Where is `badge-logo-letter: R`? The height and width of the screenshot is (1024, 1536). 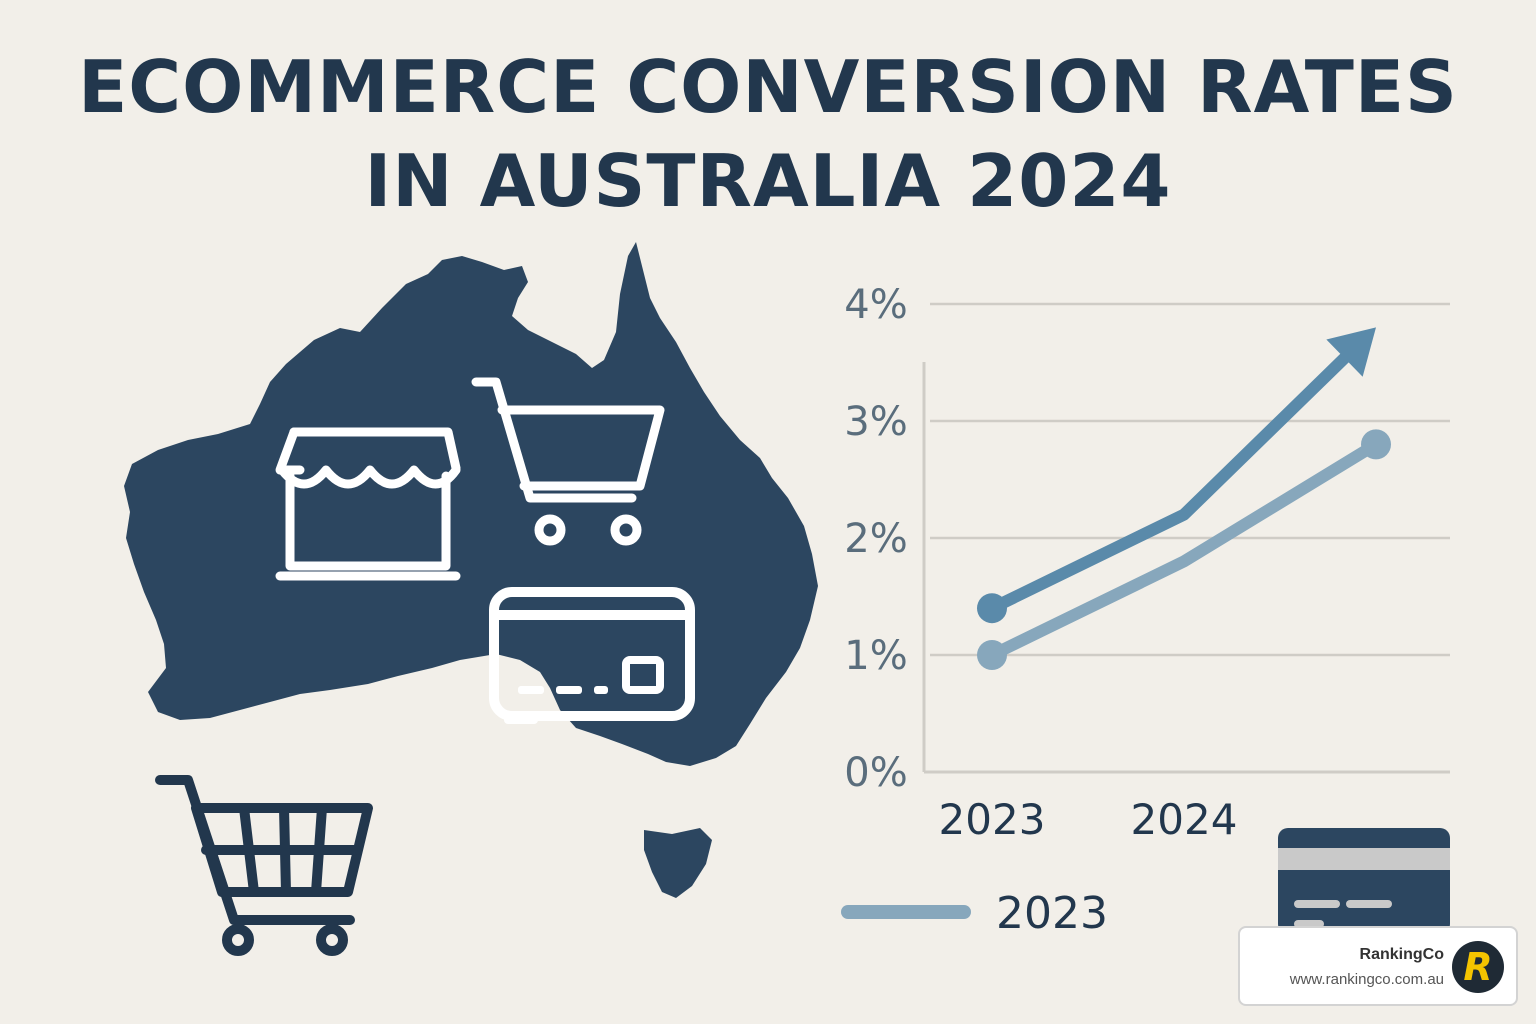 badge-logo-letter: R is located at coordinates (1478, 967).